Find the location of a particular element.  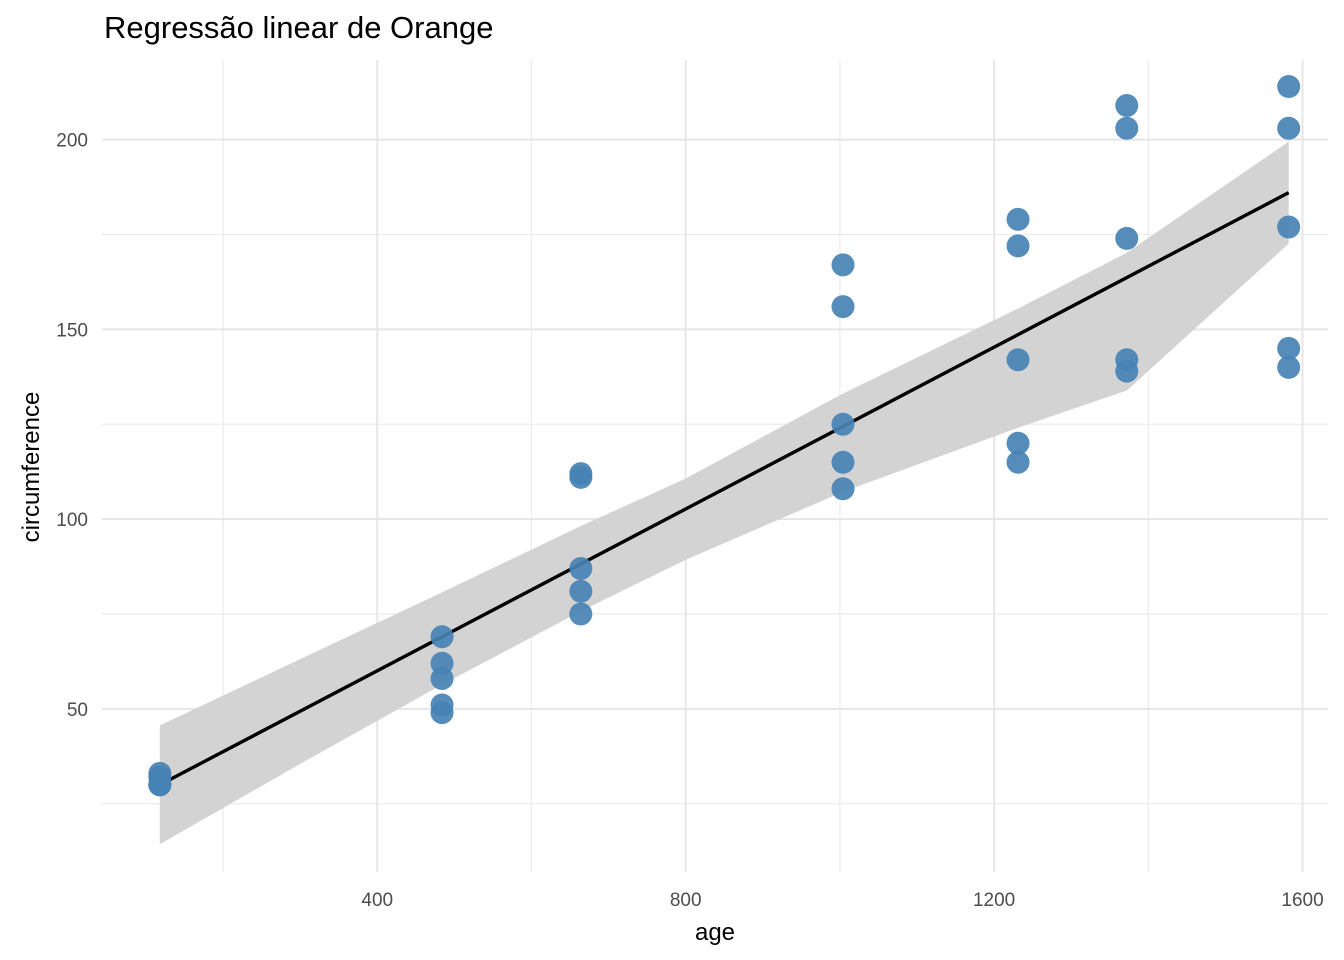

y-axis-ticks: 50 100 150 200 is located at coordinates (72, 426).